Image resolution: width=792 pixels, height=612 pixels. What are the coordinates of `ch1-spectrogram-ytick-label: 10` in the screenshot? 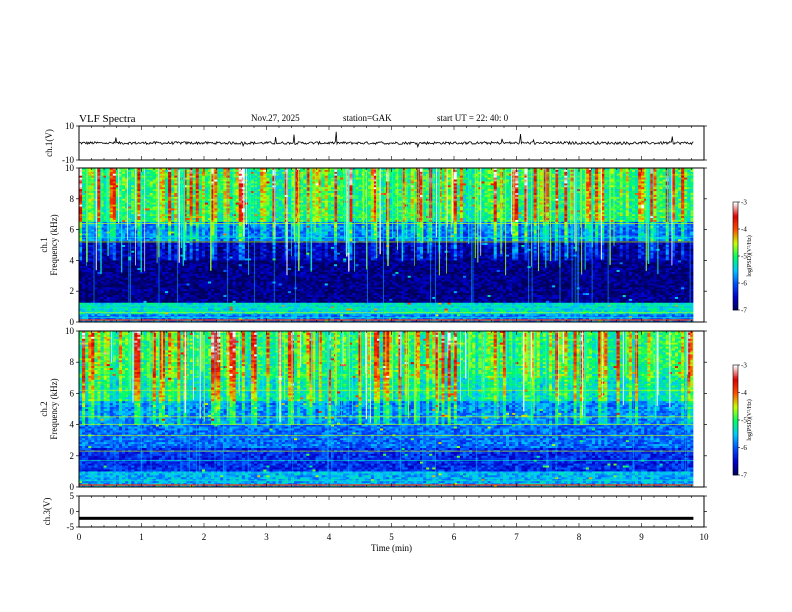 It's located at (70, 168).